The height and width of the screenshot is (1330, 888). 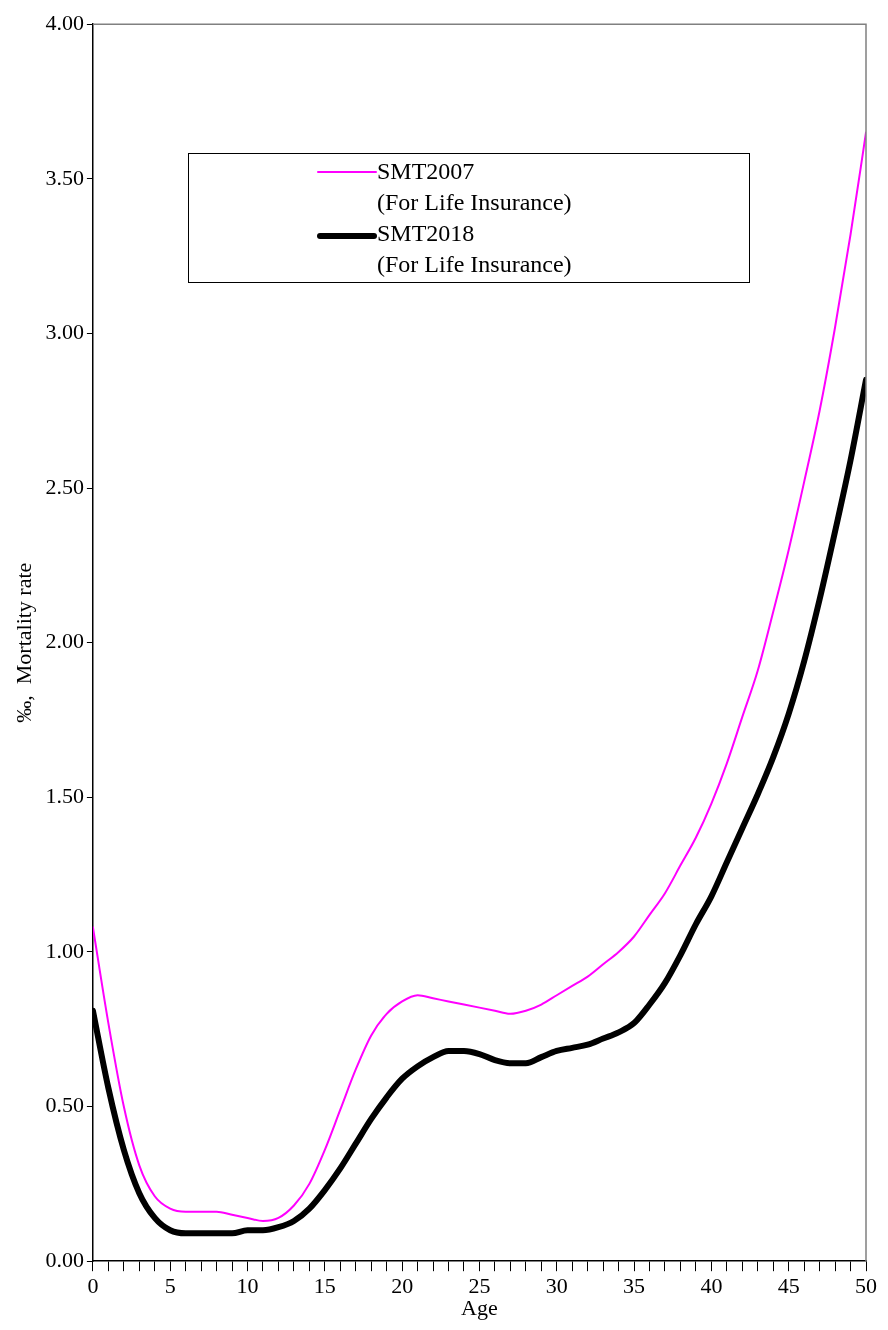 What do you see at coordinates (64, 486) in the screenshot?
I see `y-tick-label: 2.50` at bounding box center [64, 486].